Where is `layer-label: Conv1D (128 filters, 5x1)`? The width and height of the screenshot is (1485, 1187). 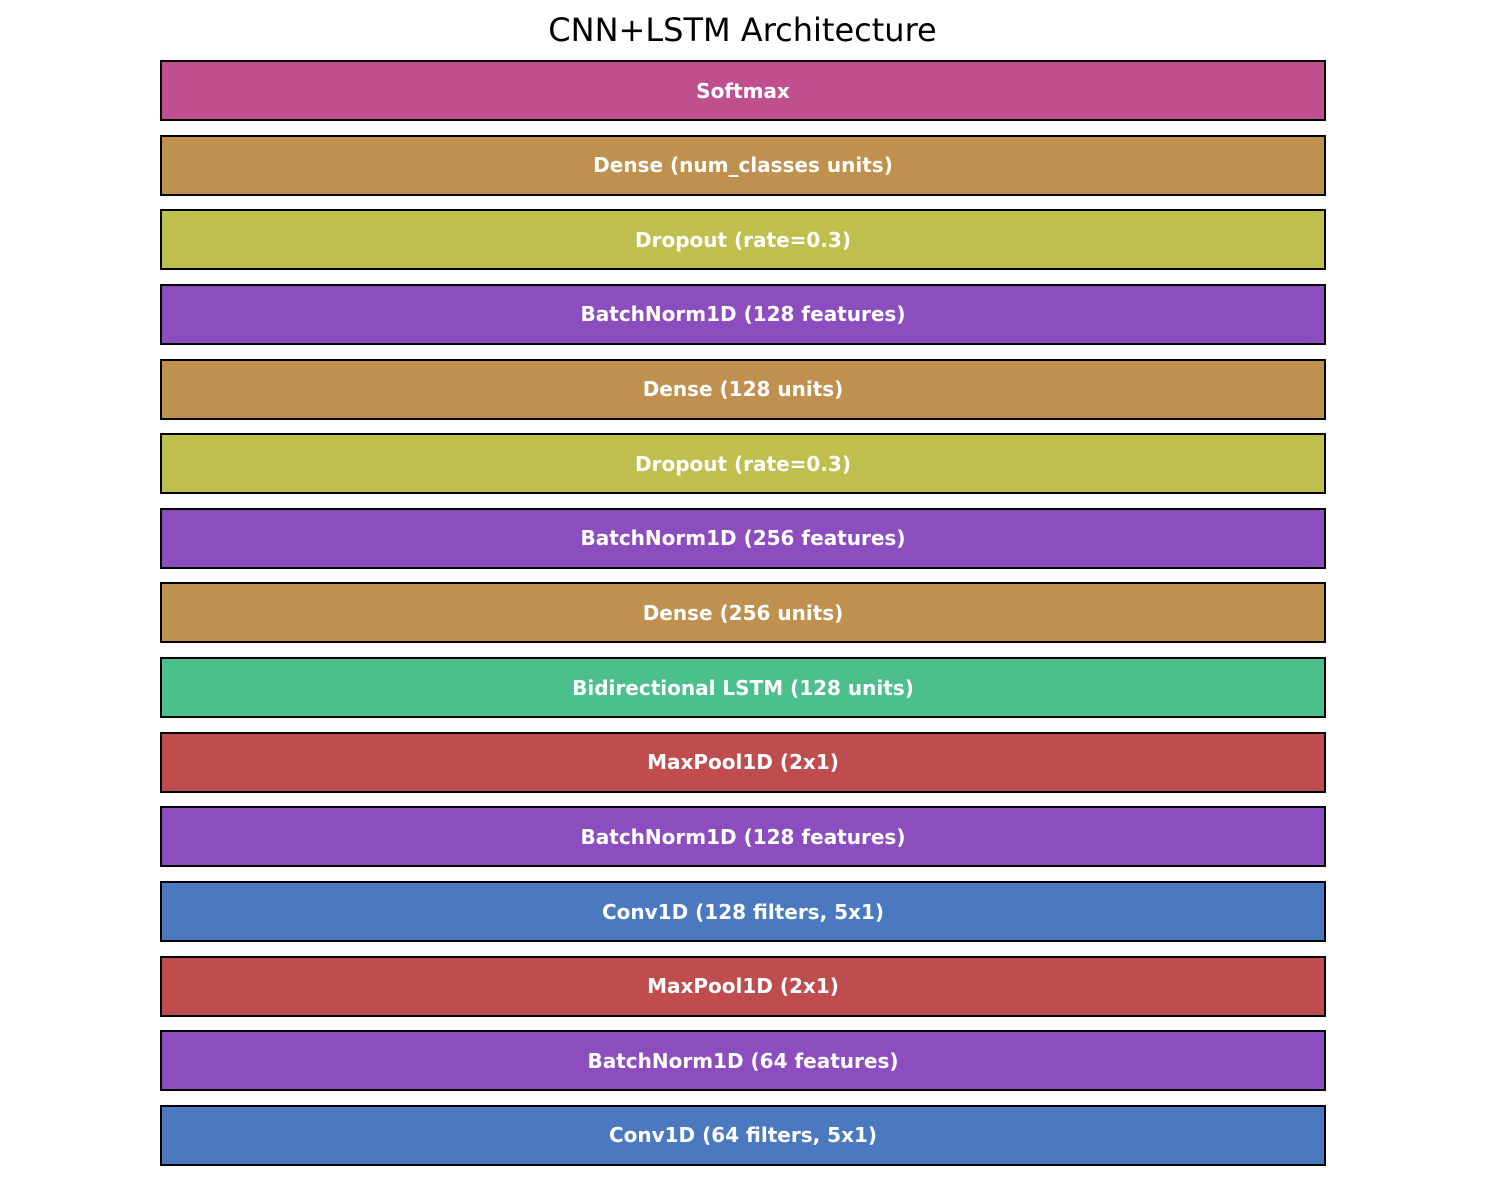
layer-label: Conv1D (128 filters, 5x1) is located at coordinates (743, 911).